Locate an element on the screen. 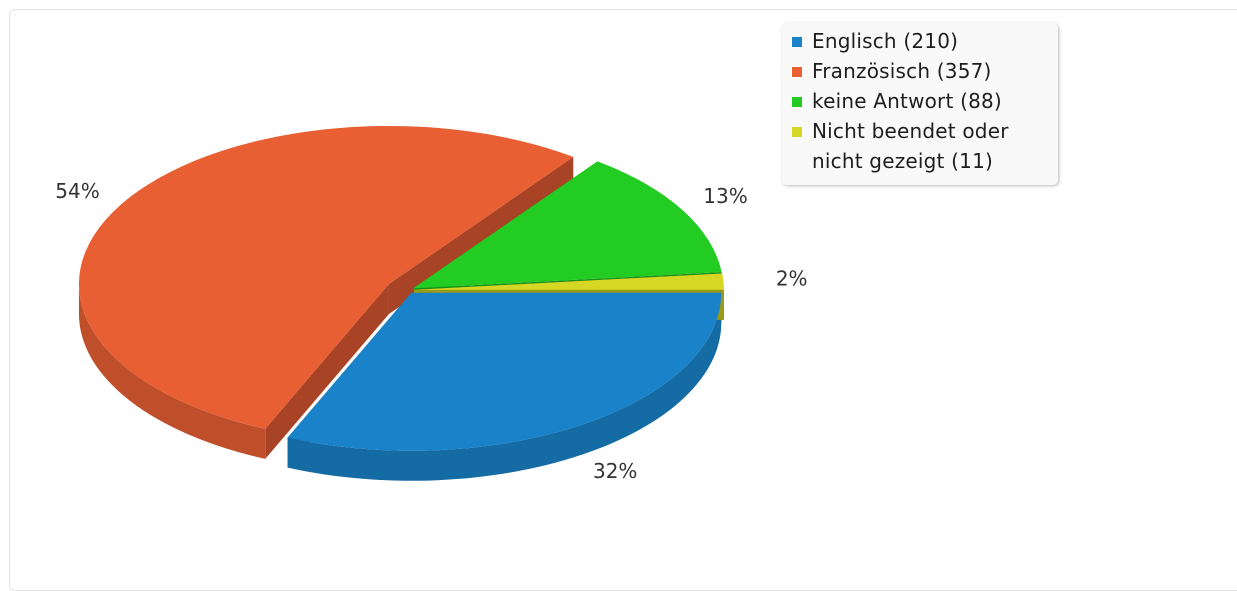 This screenshot has height=591, width=1237. legend-swatch-keine-antwort is located at coordinates (797, 102).